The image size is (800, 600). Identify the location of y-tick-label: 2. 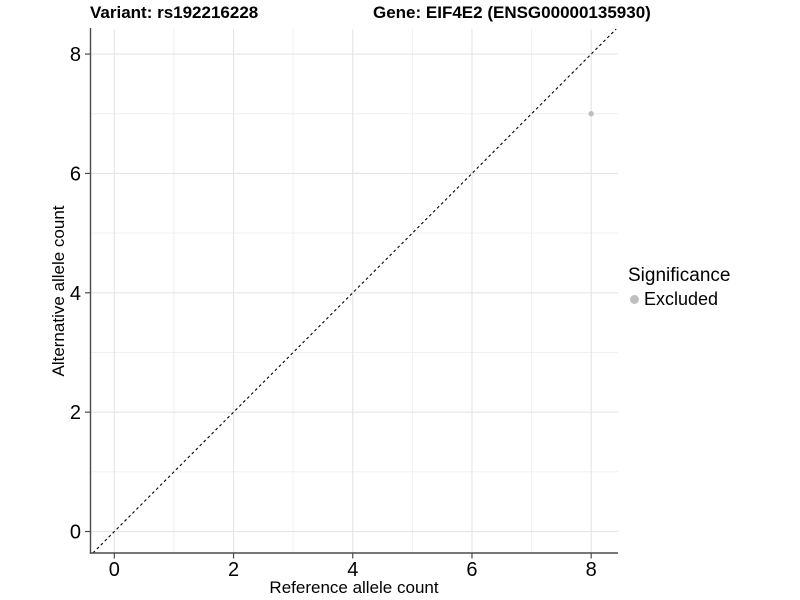
(75, 413).